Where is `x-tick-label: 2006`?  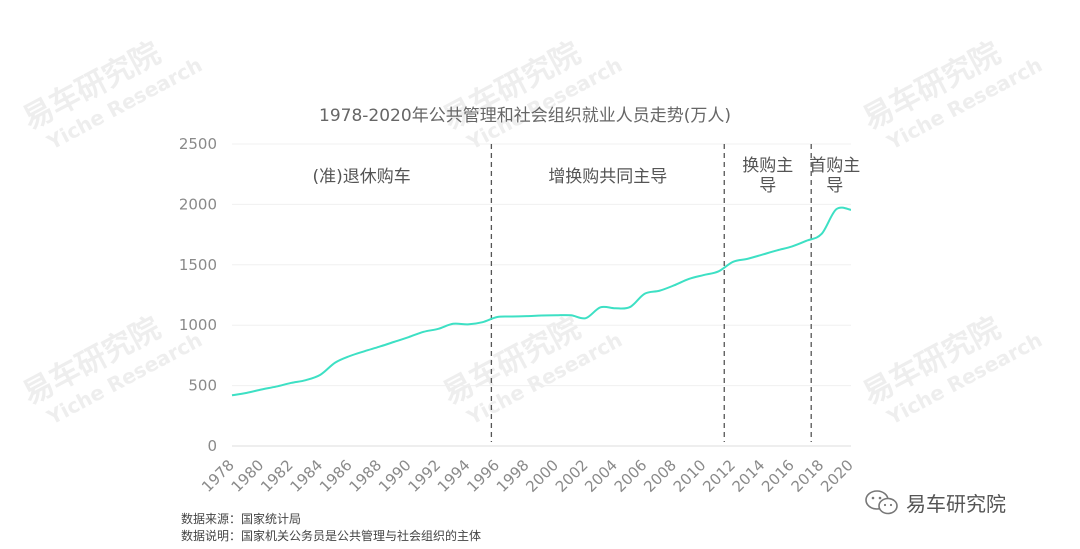
x-tick-label: 2006 is located at coordinates (631, 476).